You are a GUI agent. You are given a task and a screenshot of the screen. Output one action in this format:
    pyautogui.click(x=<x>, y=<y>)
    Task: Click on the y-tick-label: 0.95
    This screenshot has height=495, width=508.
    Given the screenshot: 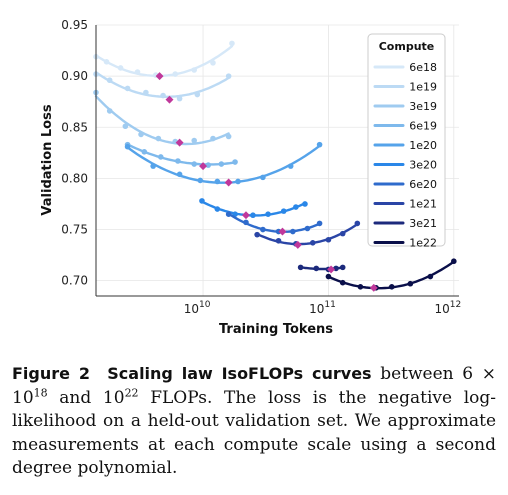 What is the action you would take?
    pyautogui.click(x=74, y=25)
    